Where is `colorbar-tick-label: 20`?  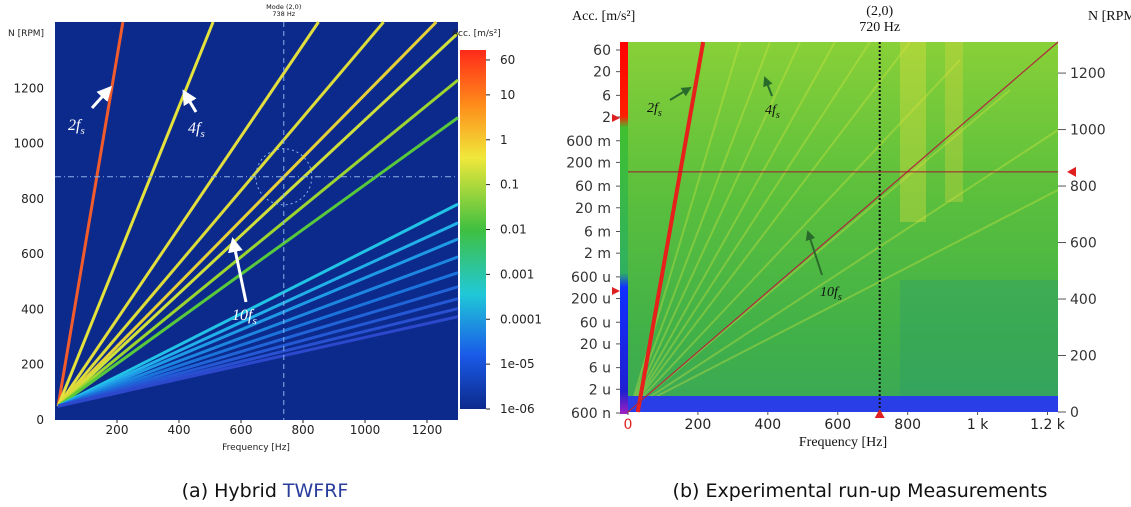
colorbar-tick-label: 20 is located at coordinates (602, 73).